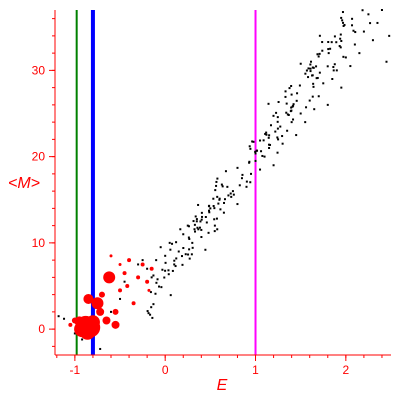 Image resolution: width=400 pixels, height=405 pixels. Describe the element at coordinates (165, 370) in the screenshot. I see `x-tick-label: 0` at that location.